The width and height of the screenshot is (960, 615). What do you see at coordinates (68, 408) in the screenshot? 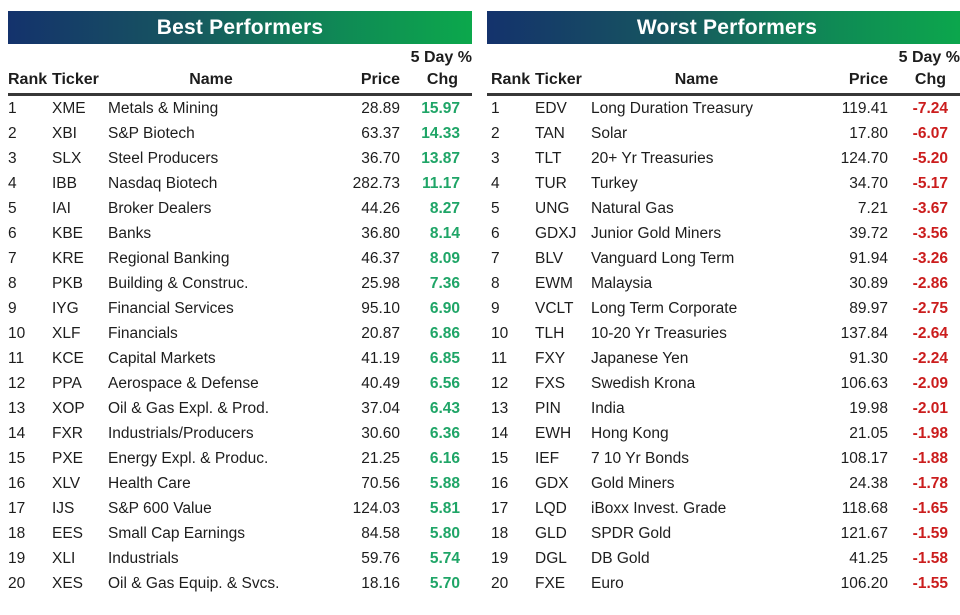
I see `ticker-cell: XOP` at bounding box center [68, 408].